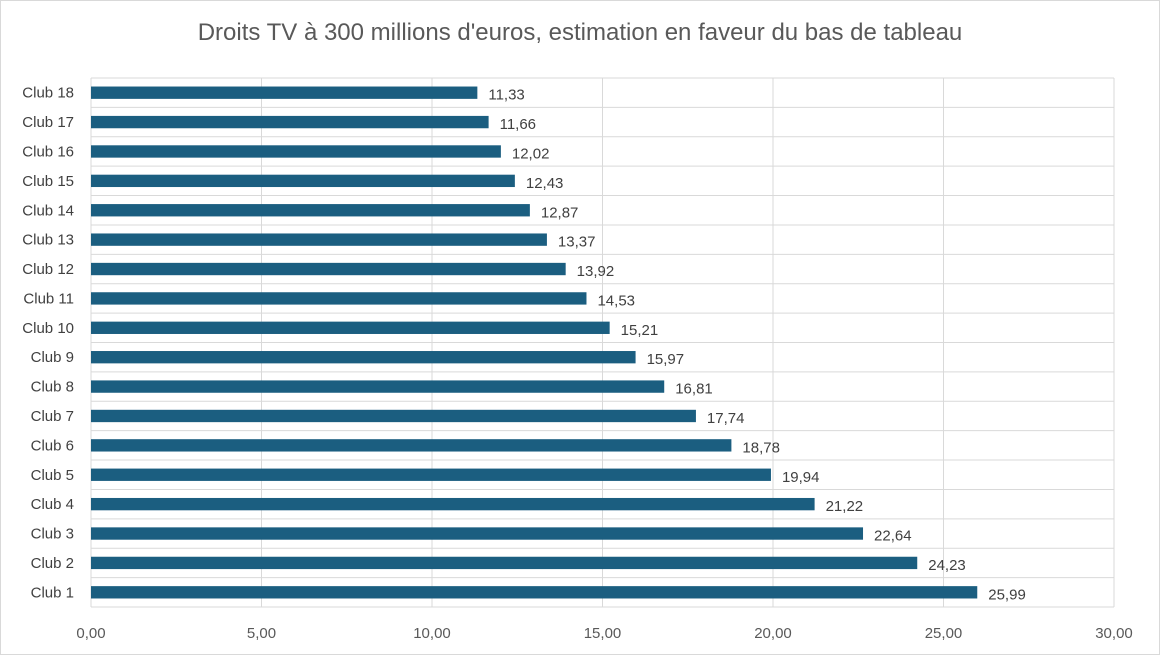 This screenshot has width=1160, height=655. I want to click on data-label: 11,66, so click(518, 124).